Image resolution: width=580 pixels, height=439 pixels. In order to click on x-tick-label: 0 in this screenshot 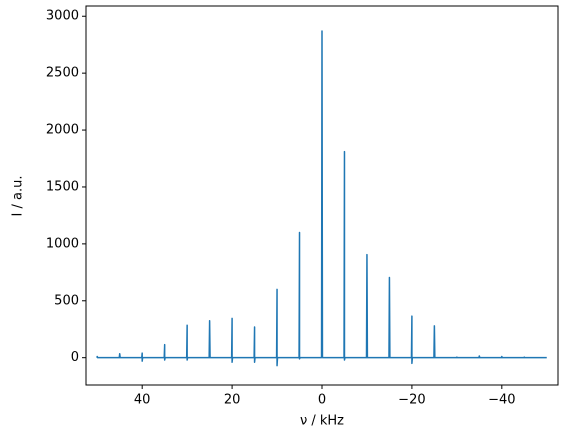, I will do `click(322, 400)`.